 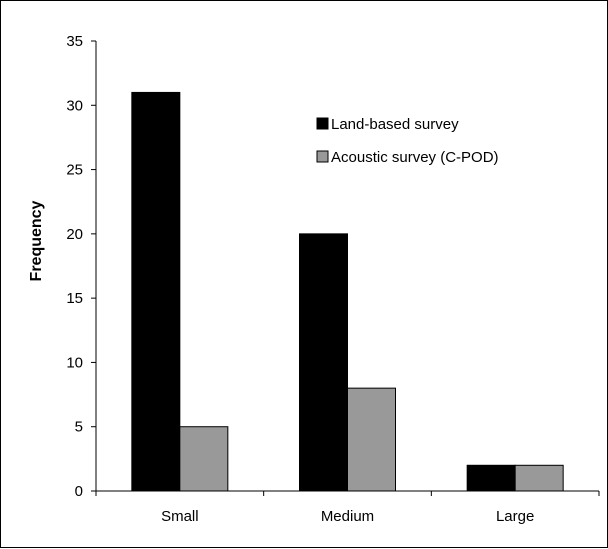 I want to click on x-tick-label: Large, so click(x=515, y=516).